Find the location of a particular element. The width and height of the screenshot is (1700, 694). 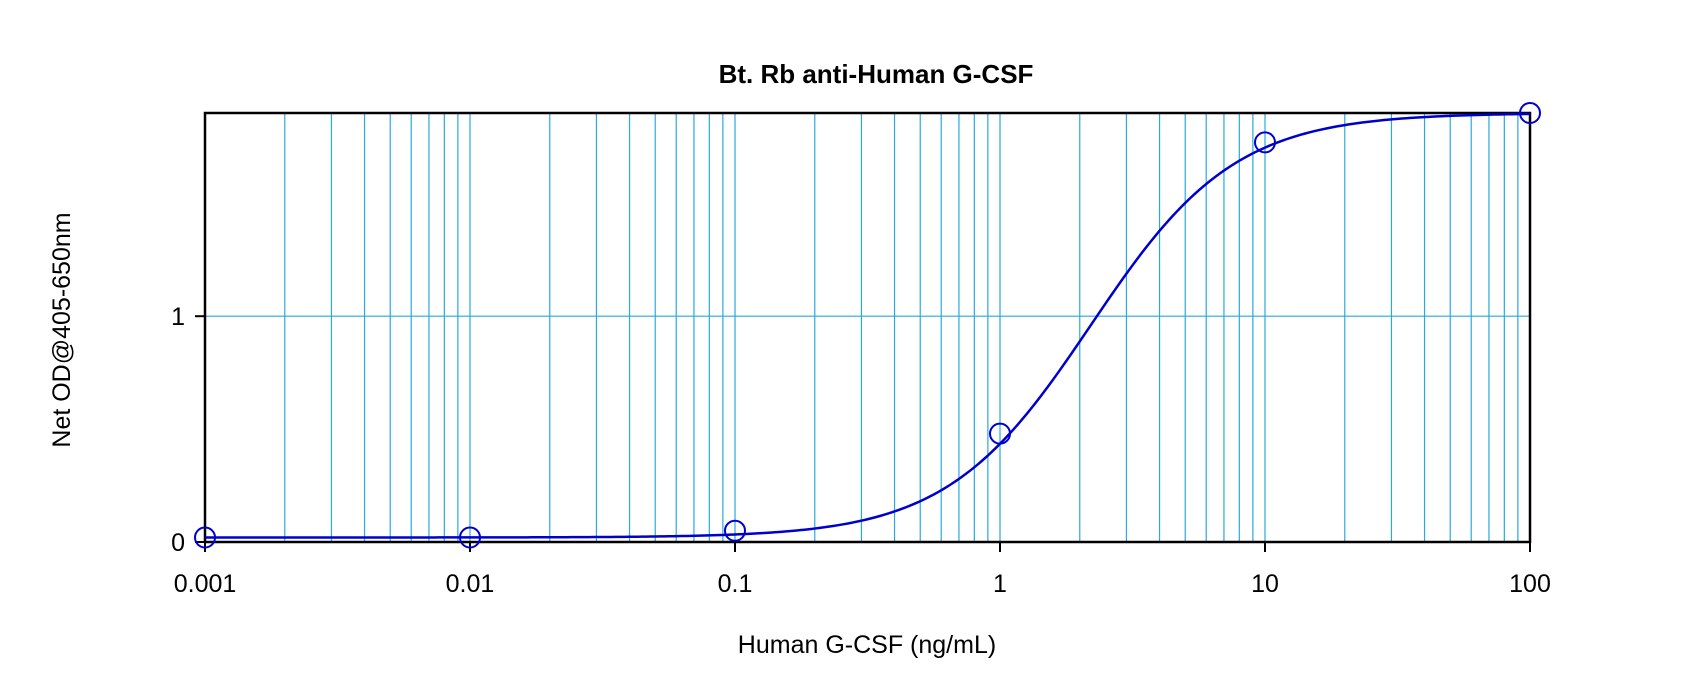

y-axis-label: Net OD@405-650nm is located at coordinates (62, 329).